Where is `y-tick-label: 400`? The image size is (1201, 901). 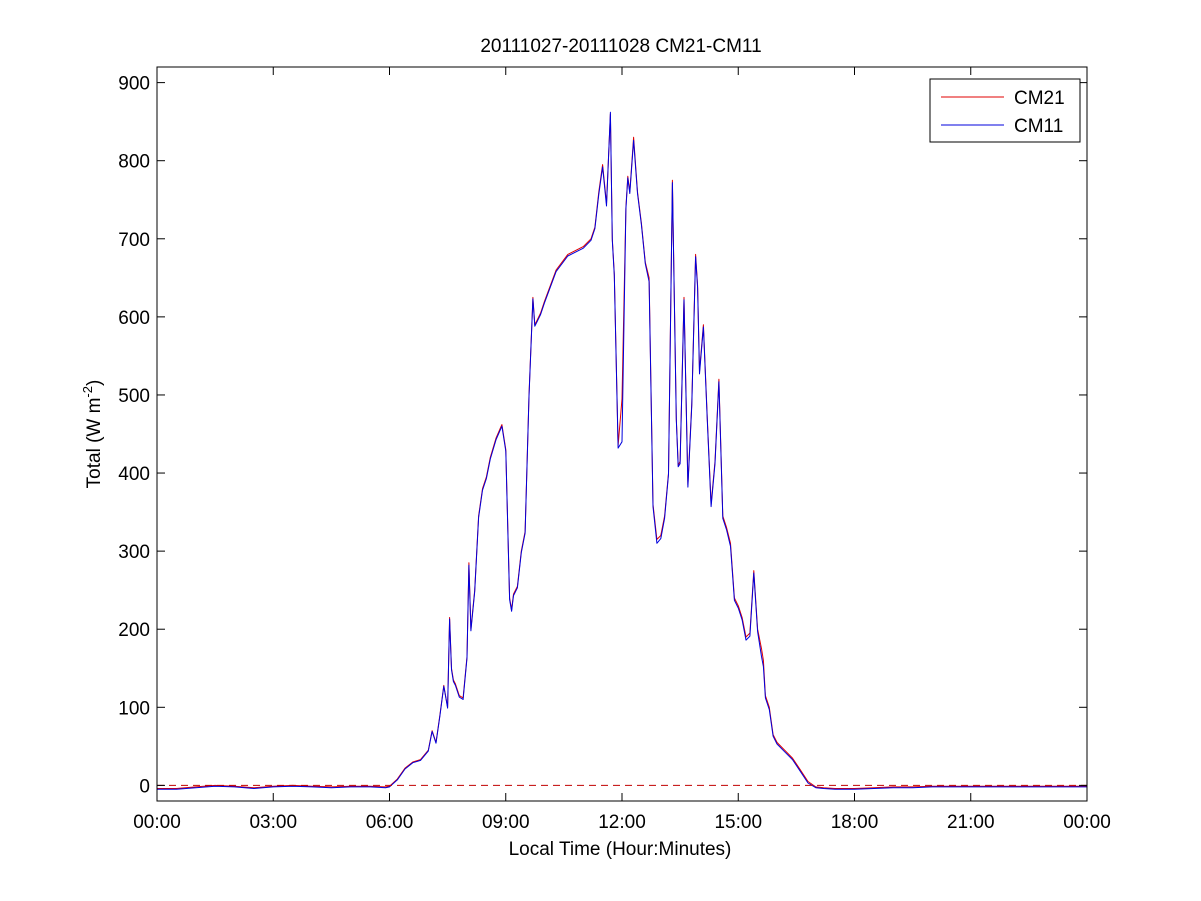
y-tick-label: 400 is located at coordinates (134, 474).